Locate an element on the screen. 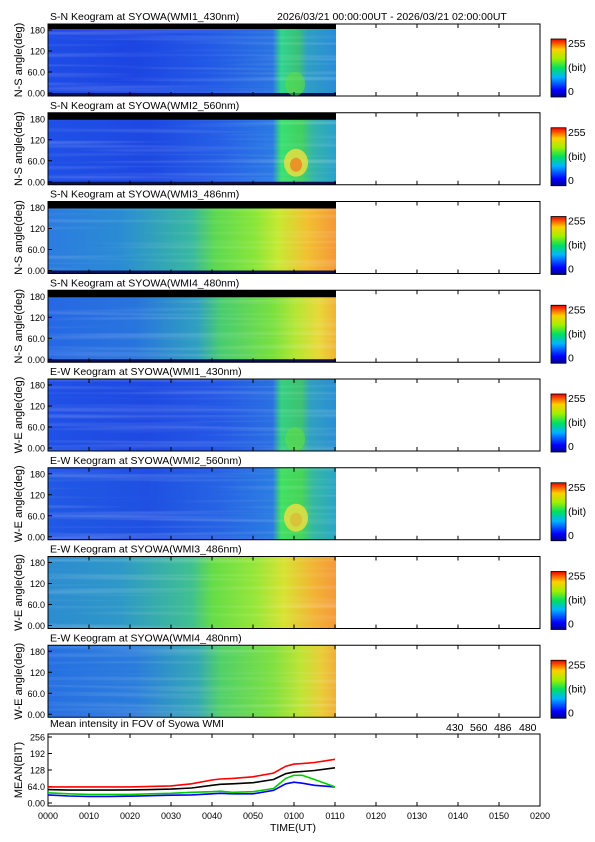 This screenshot has height=842, width=595. y-tick-label: 128 is located at coordinates (37, 771).